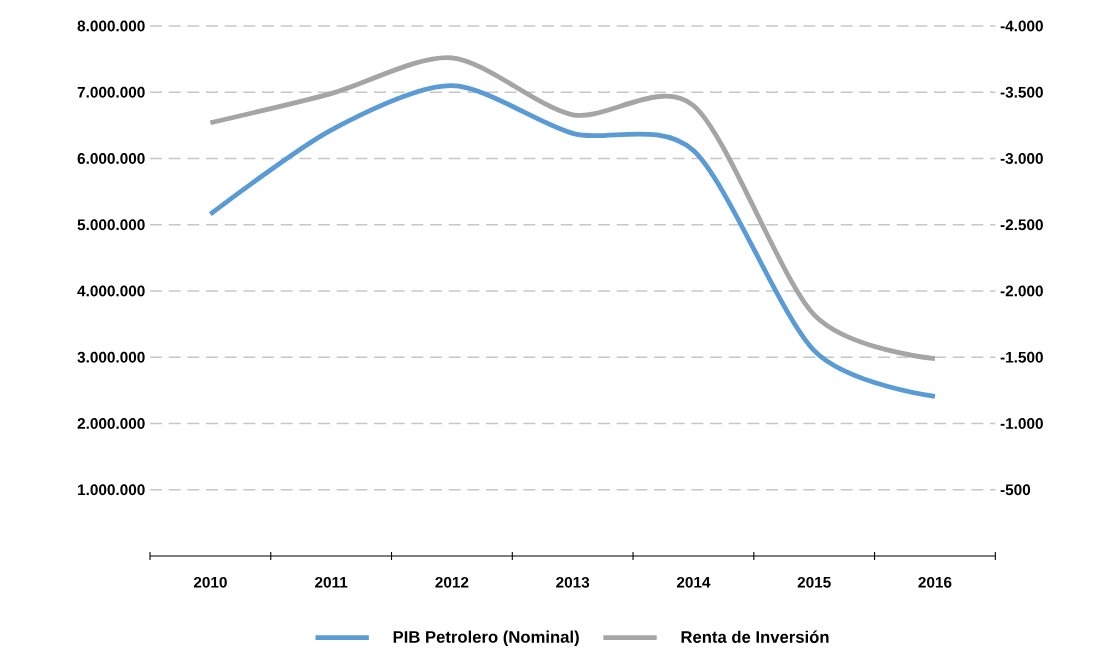 This screenshot has height=661, width=1099. Describe the element at coordinates (1021, 225) in the screenshot. I see `y2-tick-label: -2.500` at that location.